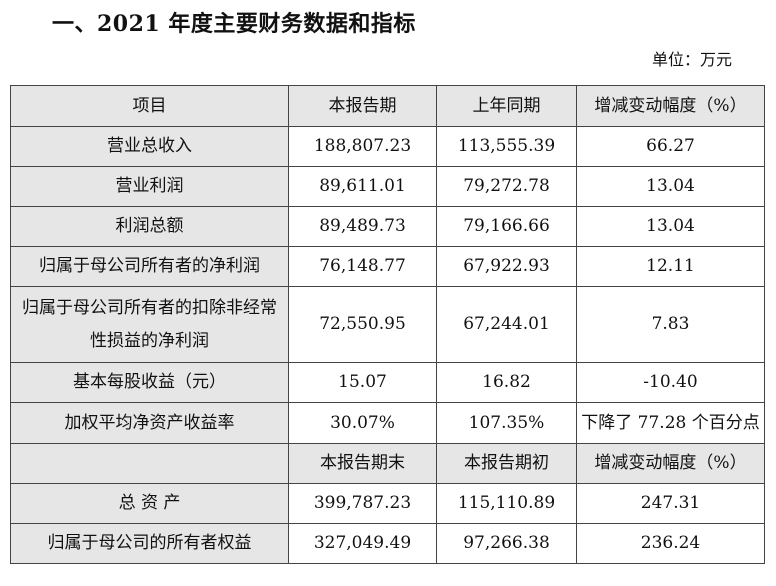 The height and width of the screenshot is (586, 776). I want to click on table-subheader-row: 本报告期末 本报告期初 增减变动幅度（%）, so click(387, 463).